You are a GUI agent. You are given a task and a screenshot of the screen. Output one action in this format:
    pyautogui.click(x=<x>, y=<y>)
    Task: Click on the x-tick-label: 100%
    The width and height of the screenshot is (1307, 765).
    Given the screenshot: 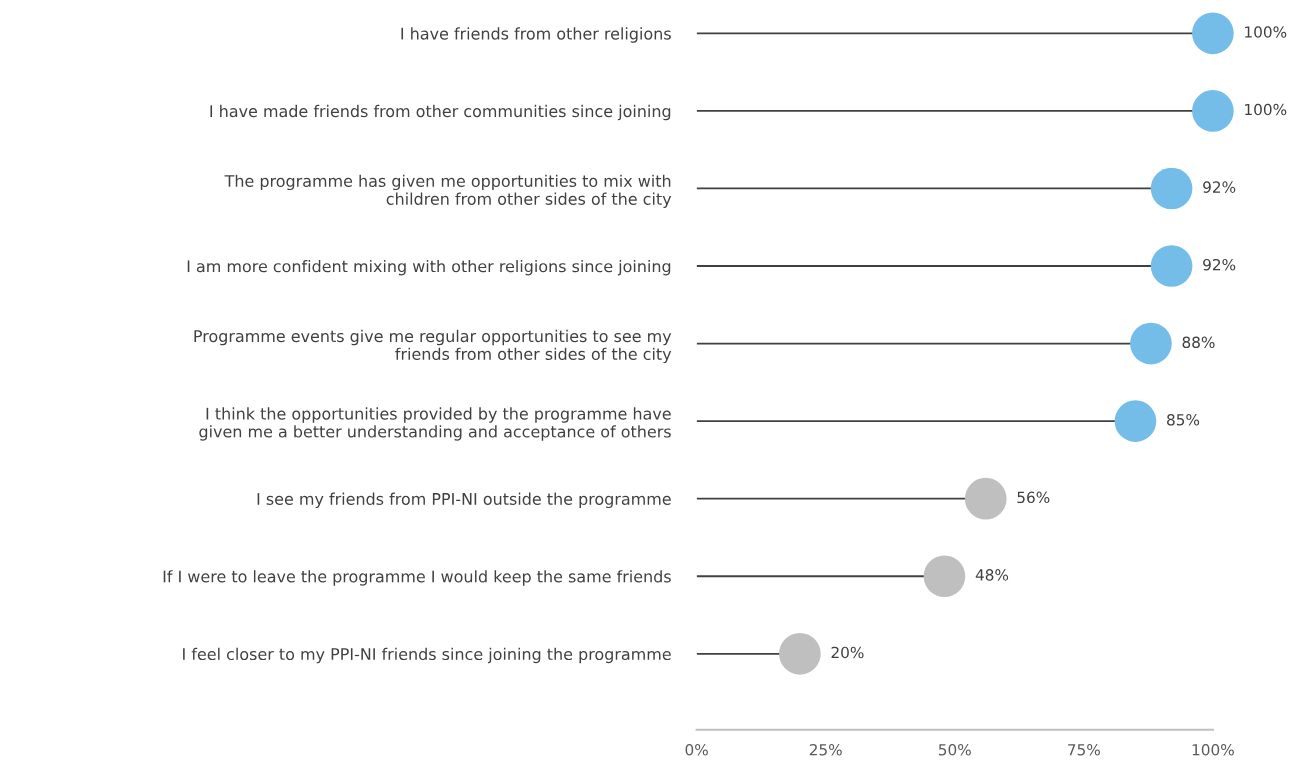 What is the action you would take?
    pyautogui.click(x=1213, y=749)
    